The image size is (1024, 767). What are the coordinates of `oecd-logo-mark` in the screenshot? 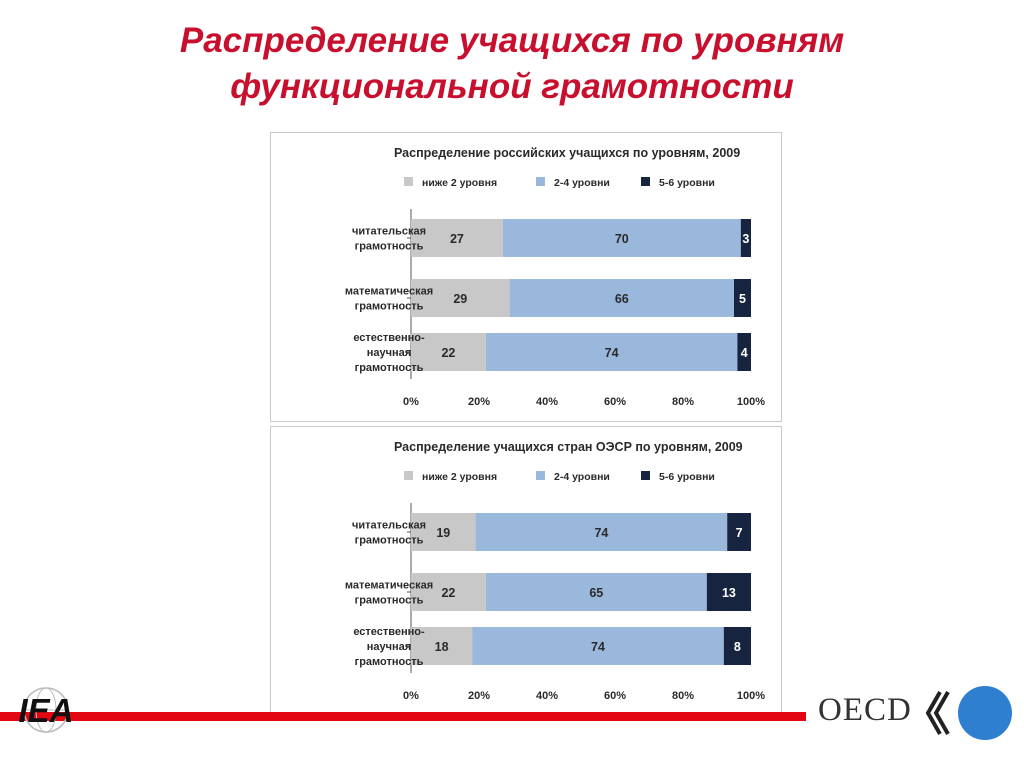 It's located at (968, 713).